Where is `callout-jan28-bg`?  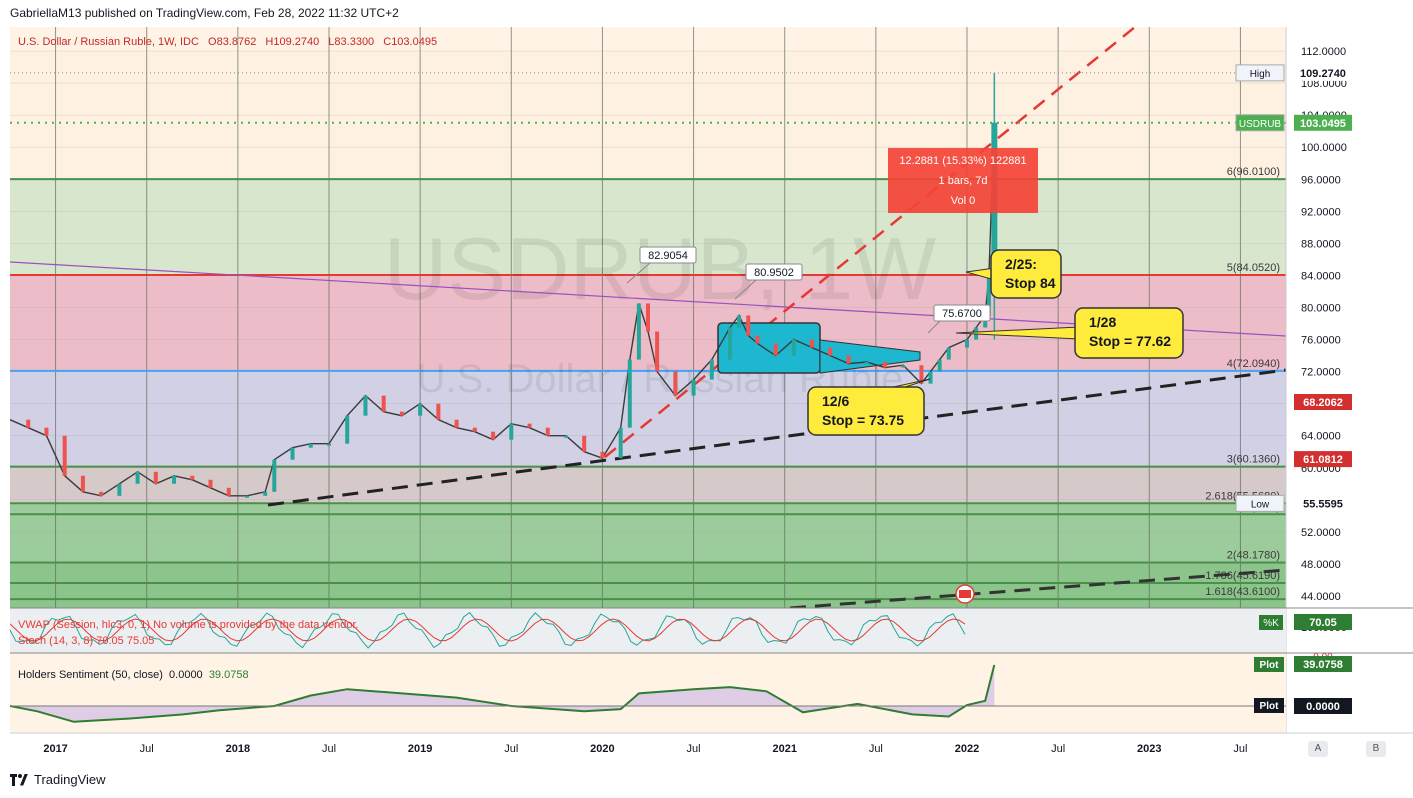
callout-jan28-bg is located at coordinates (1129, 333).